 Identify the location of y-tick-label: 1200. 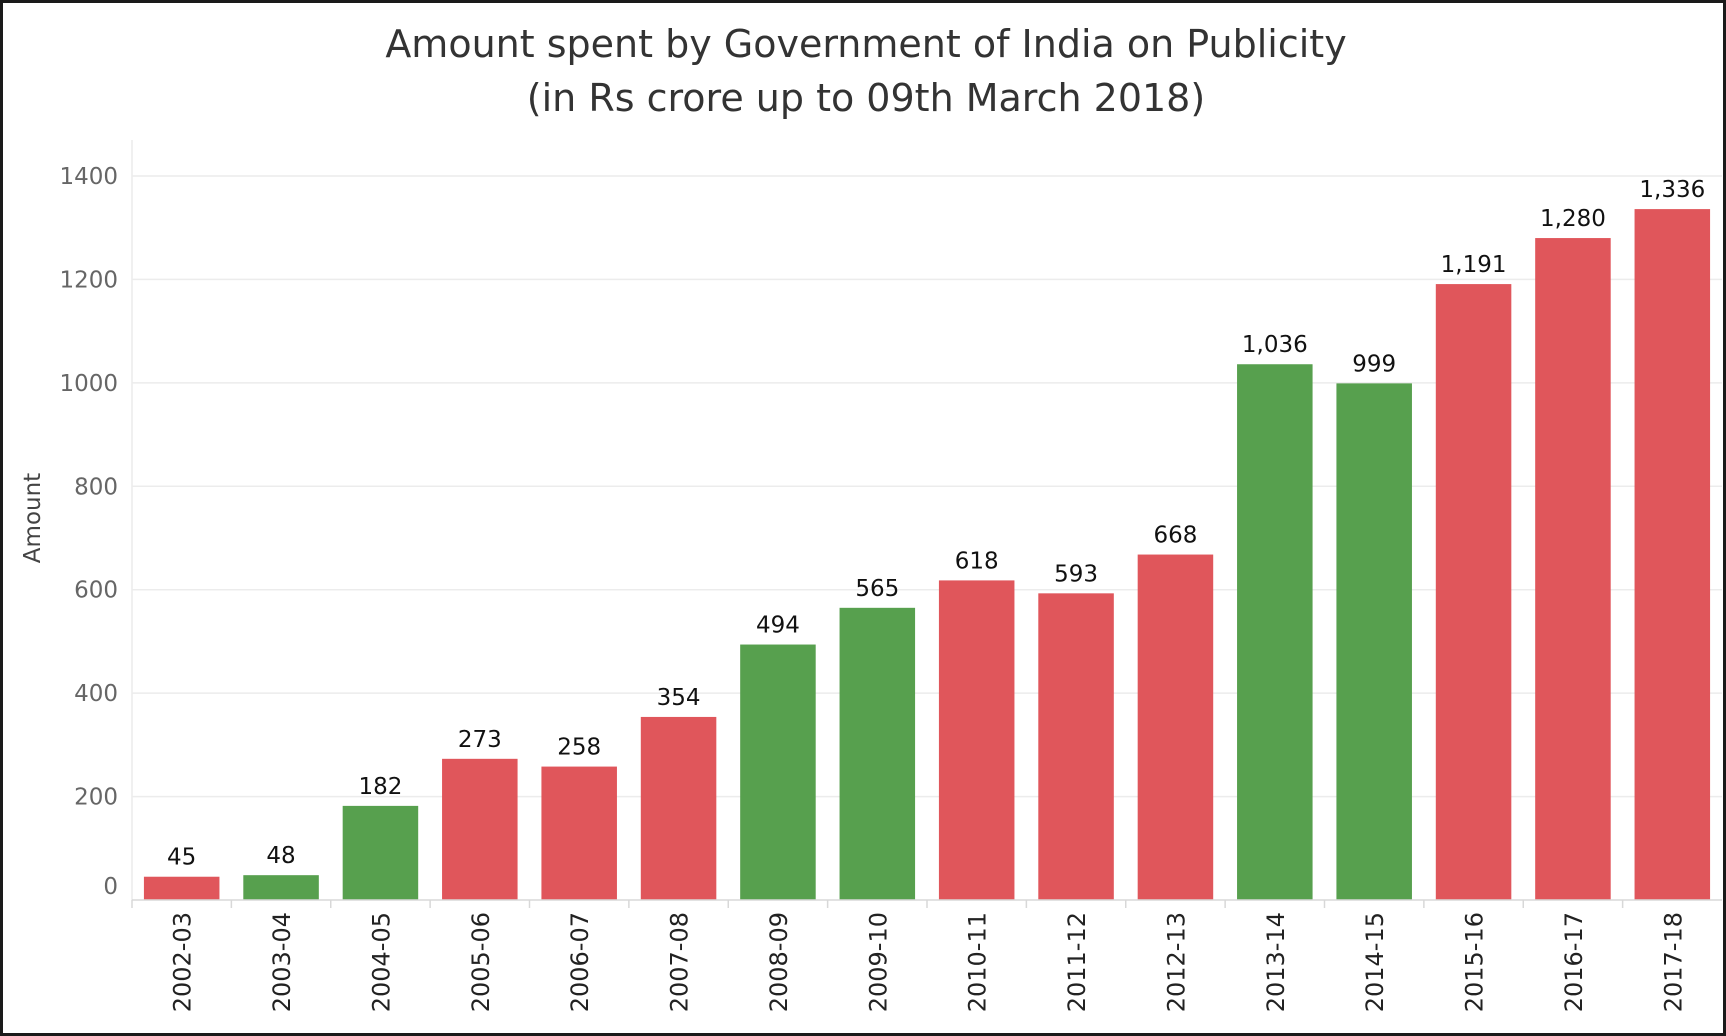
(88, 280).